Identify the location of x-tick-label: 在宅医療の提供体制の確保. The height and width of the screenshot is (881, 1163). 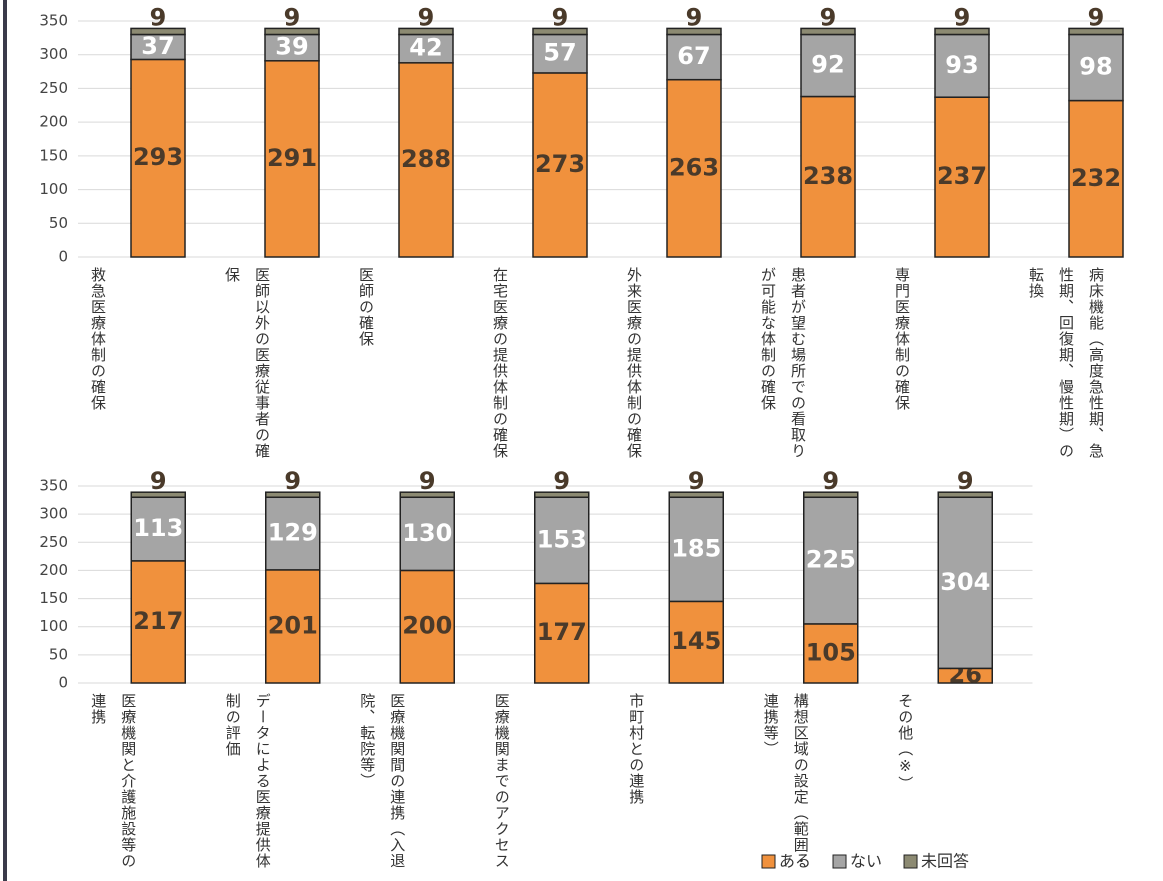
(500, 363).